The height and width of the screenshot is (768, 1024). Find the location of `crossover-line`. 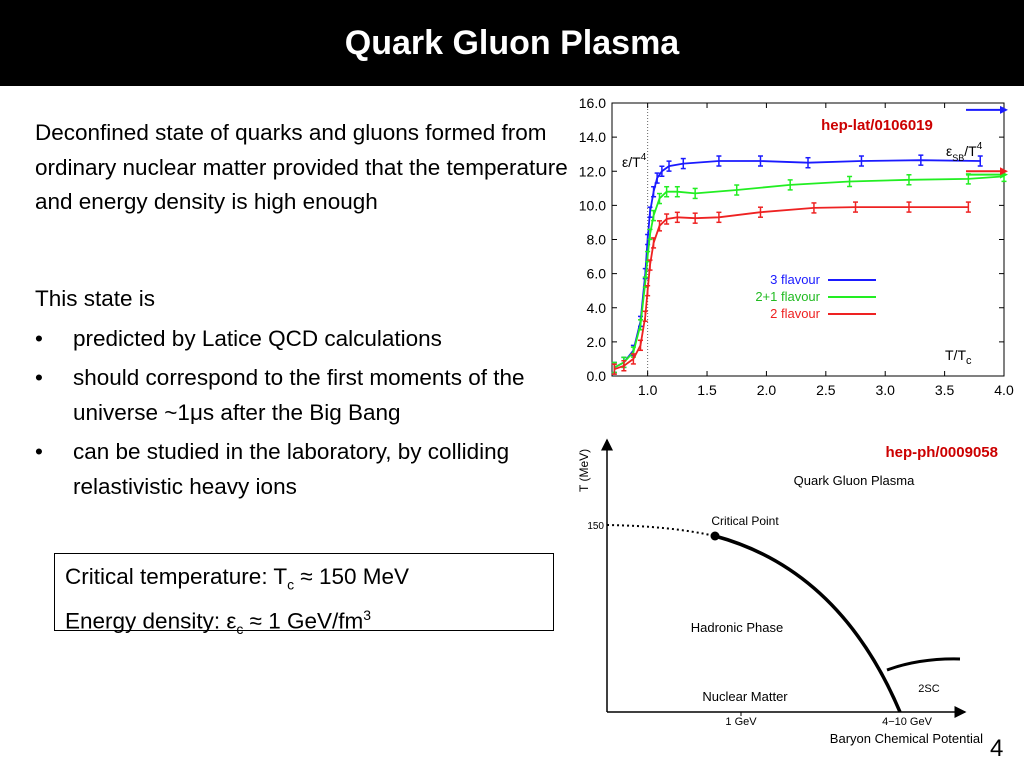

crossover-line is located at coordinates (661, 530).